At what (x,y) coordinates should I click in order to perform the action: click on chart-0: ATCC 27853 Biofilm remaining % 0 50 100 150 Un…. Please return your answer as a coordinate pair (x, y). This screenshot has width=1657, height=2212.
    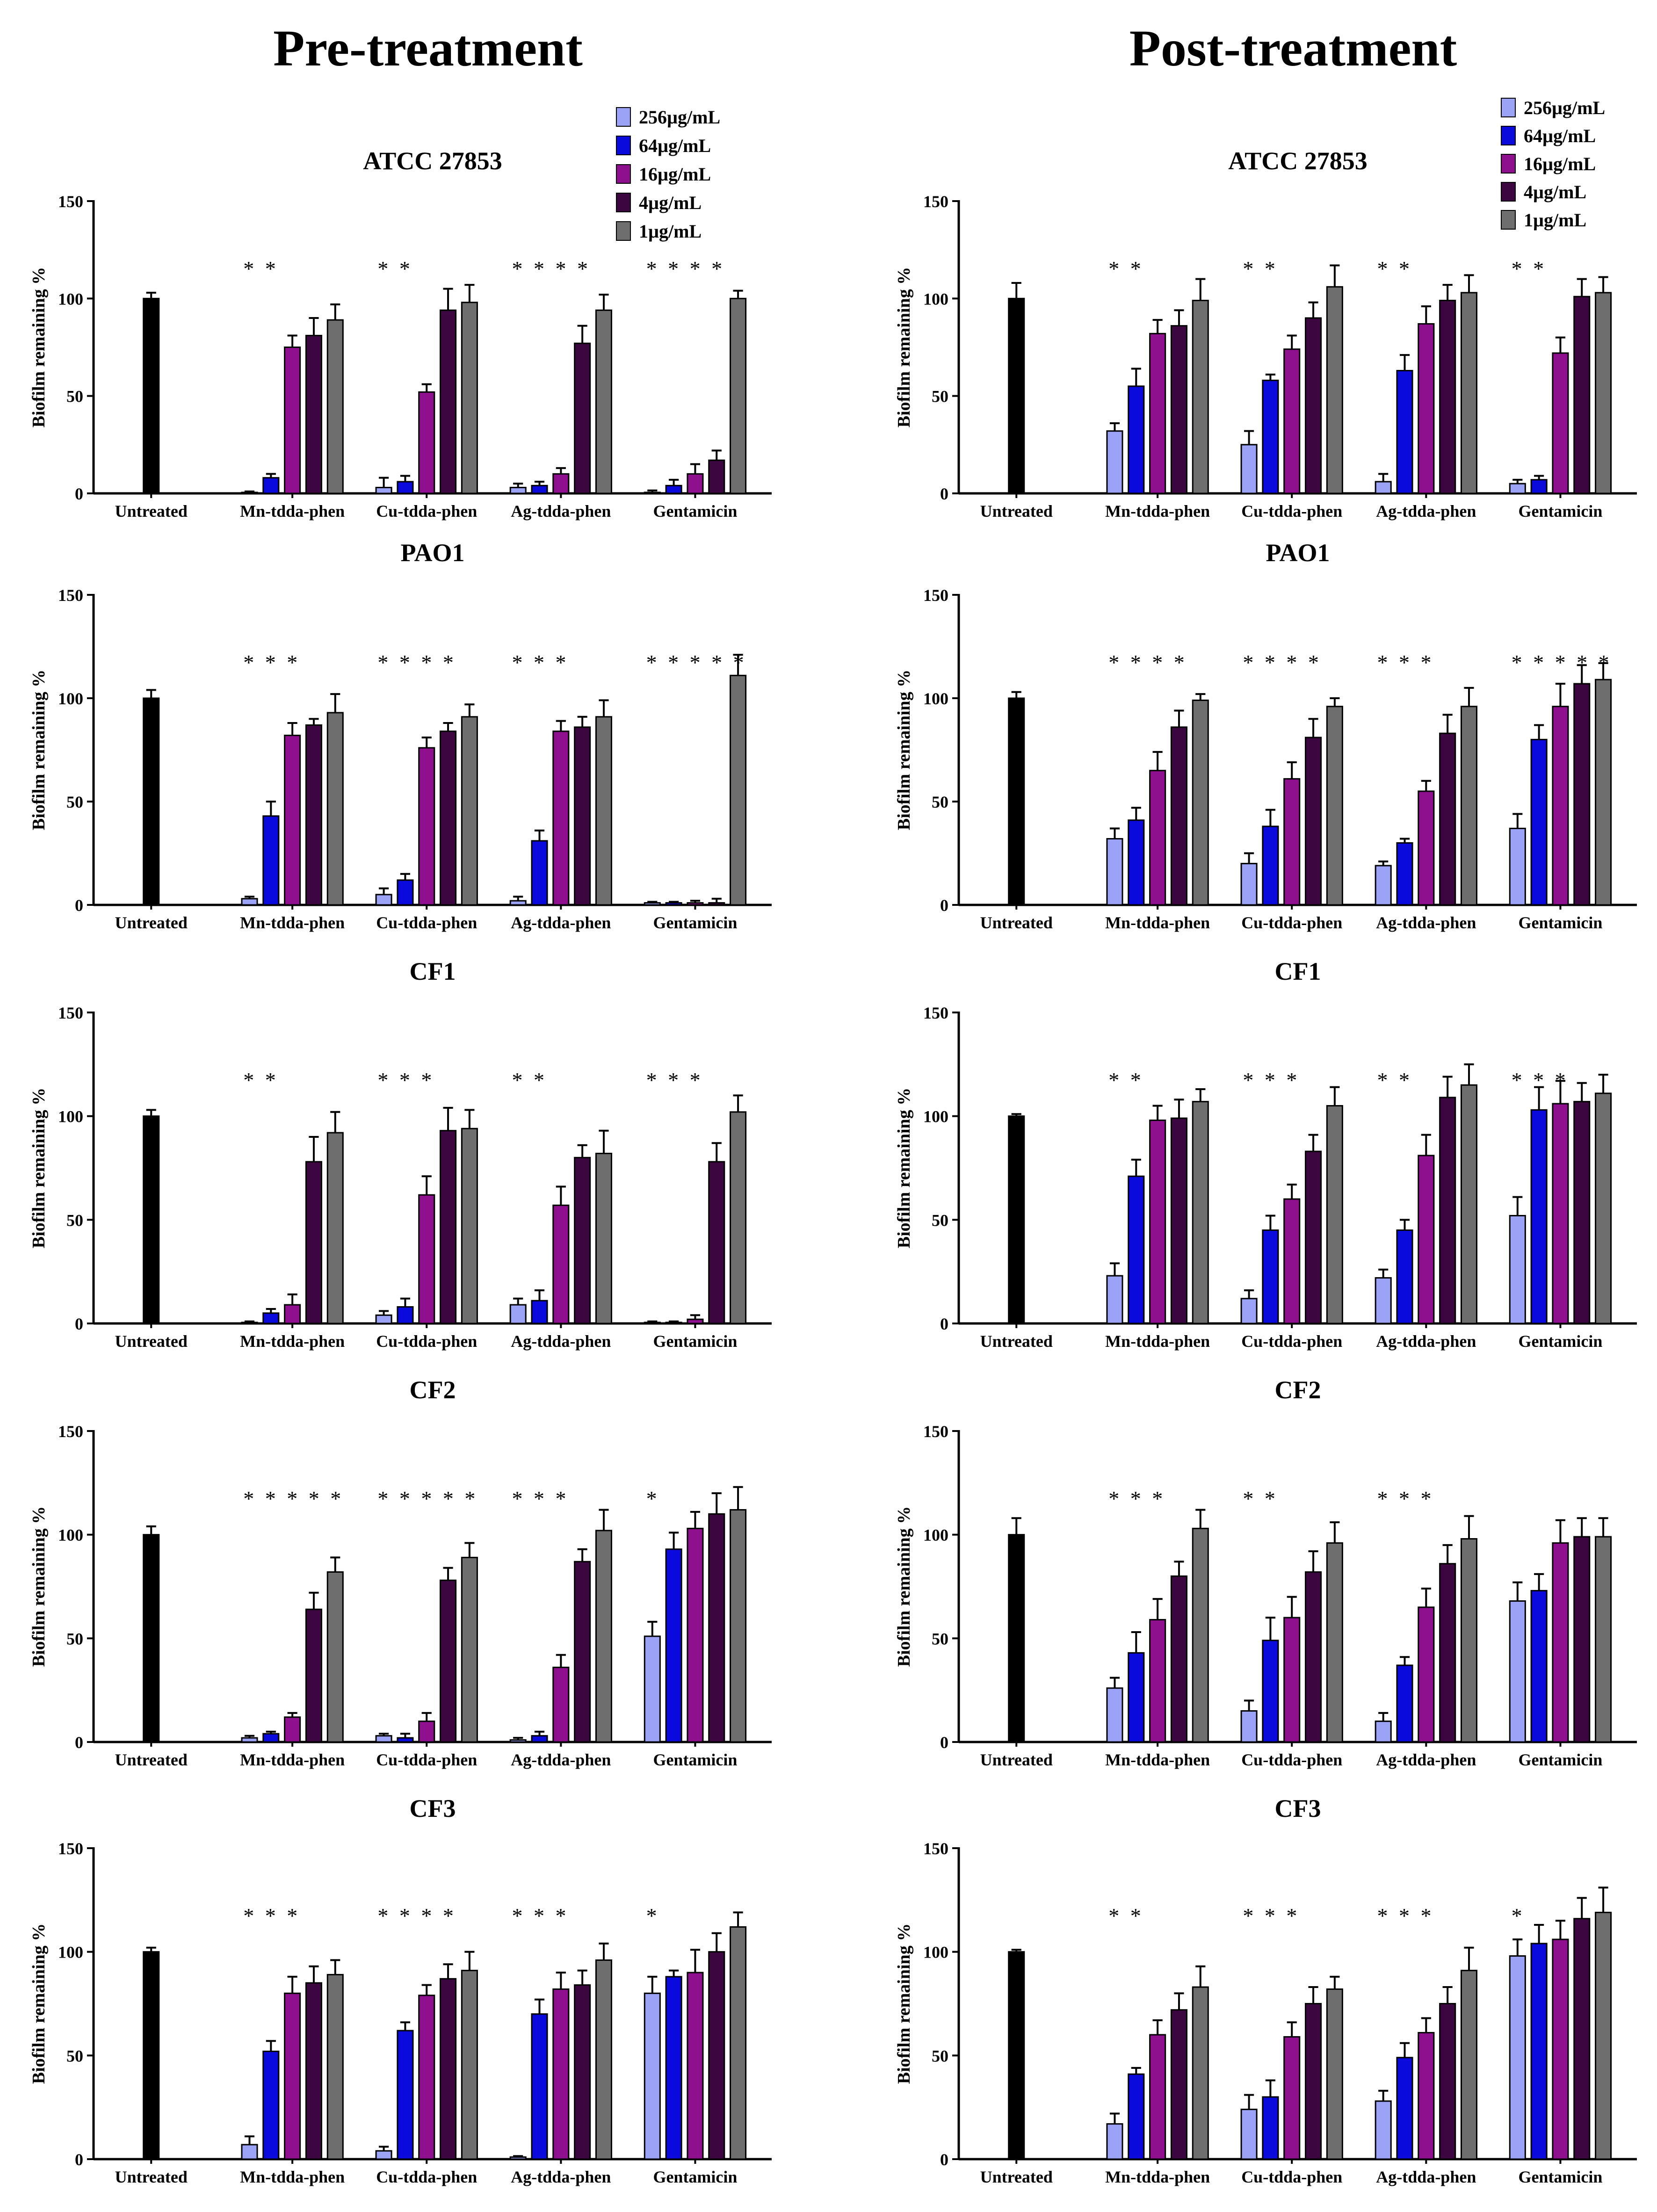
    Looking at the image, I should click on (401, 334).